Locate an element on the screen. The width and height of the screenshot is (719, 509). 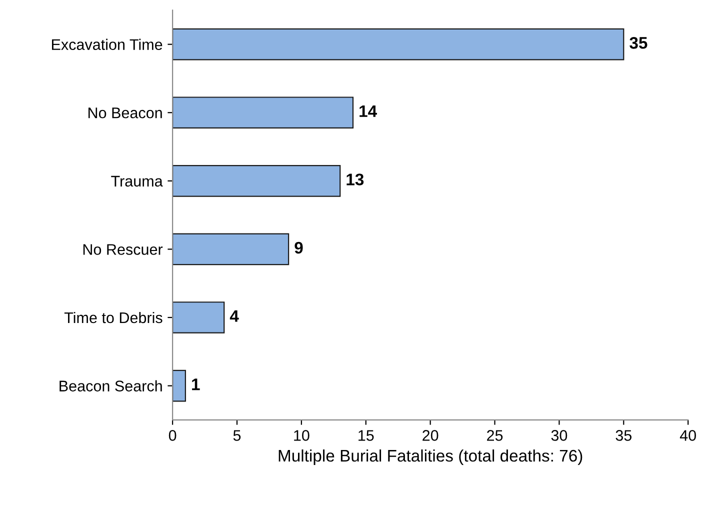
y-tick-label: No Beacon is located at coordinates (125, 113).